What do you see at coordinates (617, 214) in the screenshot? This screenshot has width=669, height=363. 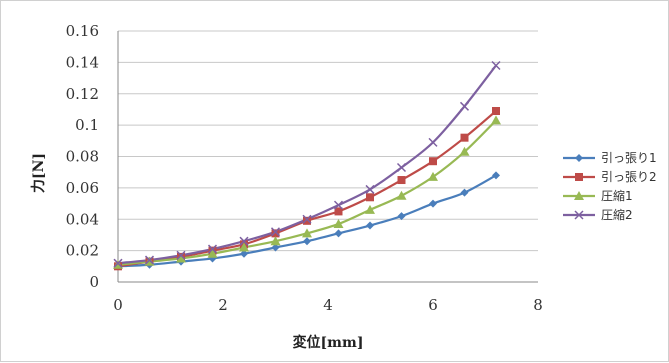 I see `legend-label: 圧縮2` at bounding box center [617, 214].